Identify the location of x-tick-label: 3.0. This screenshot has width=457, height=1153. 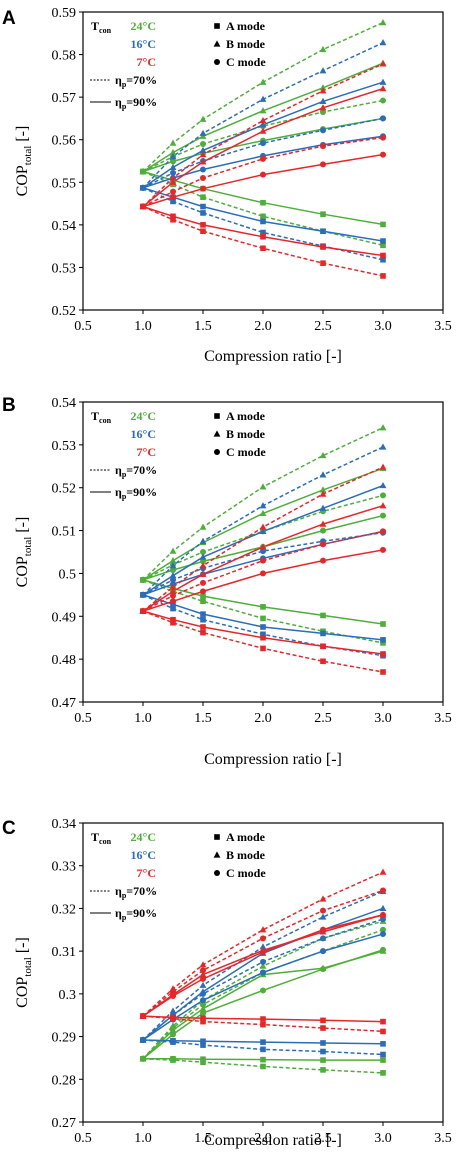
(383, 1138).